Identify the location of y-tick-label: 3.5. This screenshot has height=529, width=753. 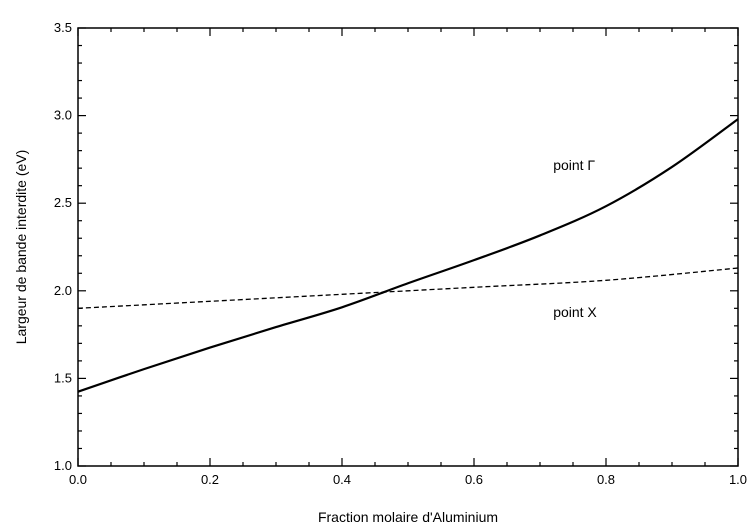
(63, 27).